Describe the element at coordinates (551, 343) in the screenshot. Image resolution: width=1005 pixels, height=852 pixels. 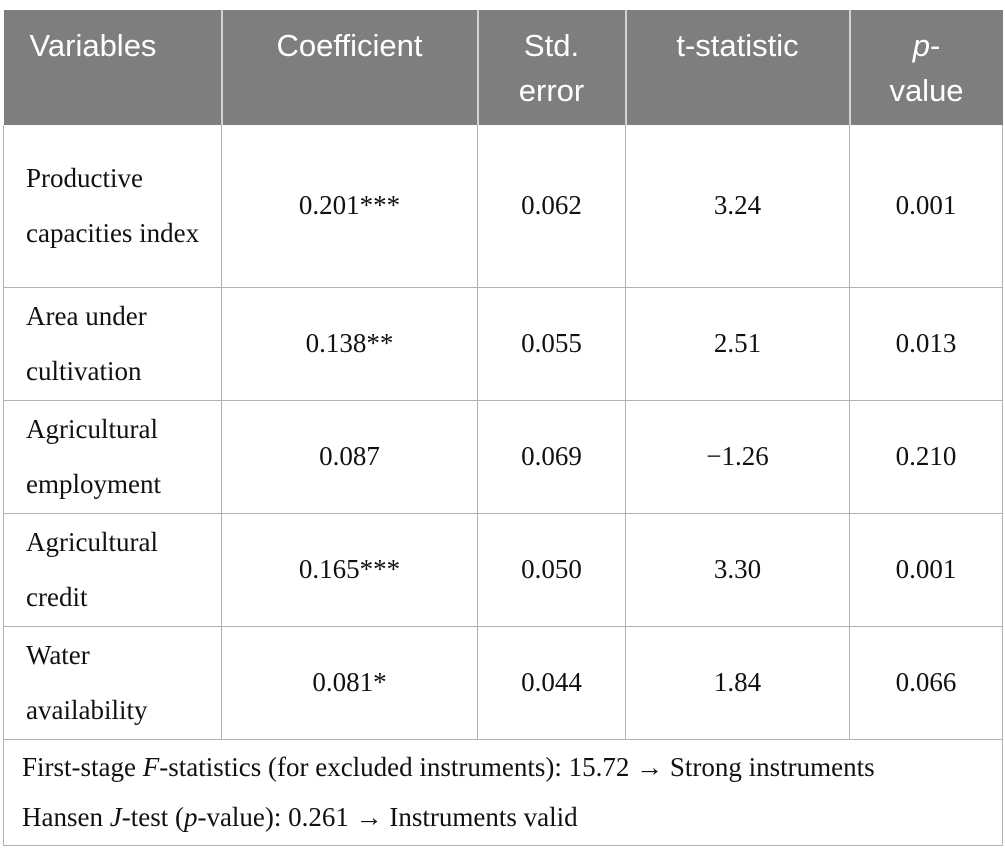
I see `cell-std-error: 0.055` at that location.